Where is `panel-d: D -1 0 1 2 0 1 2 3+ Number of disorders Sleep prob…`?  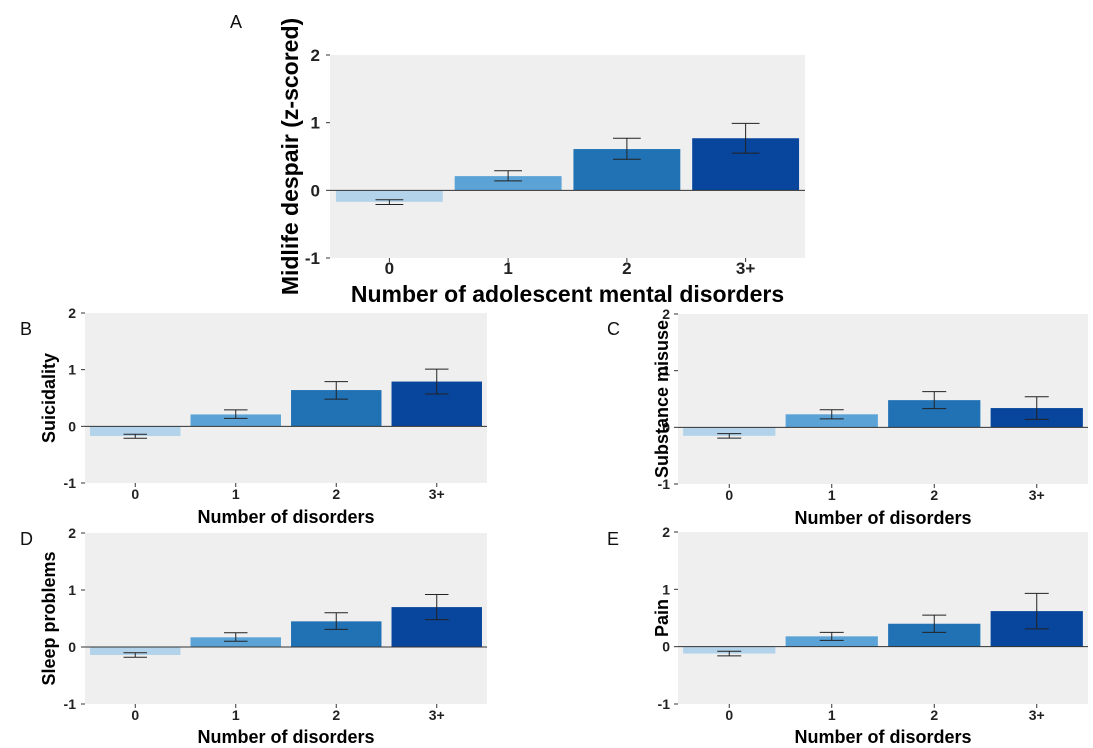
panel-d: D -1 0 1 2 0 1 2 3+ Number of disorders Sleep prob… is located at coordinates (253, 636).